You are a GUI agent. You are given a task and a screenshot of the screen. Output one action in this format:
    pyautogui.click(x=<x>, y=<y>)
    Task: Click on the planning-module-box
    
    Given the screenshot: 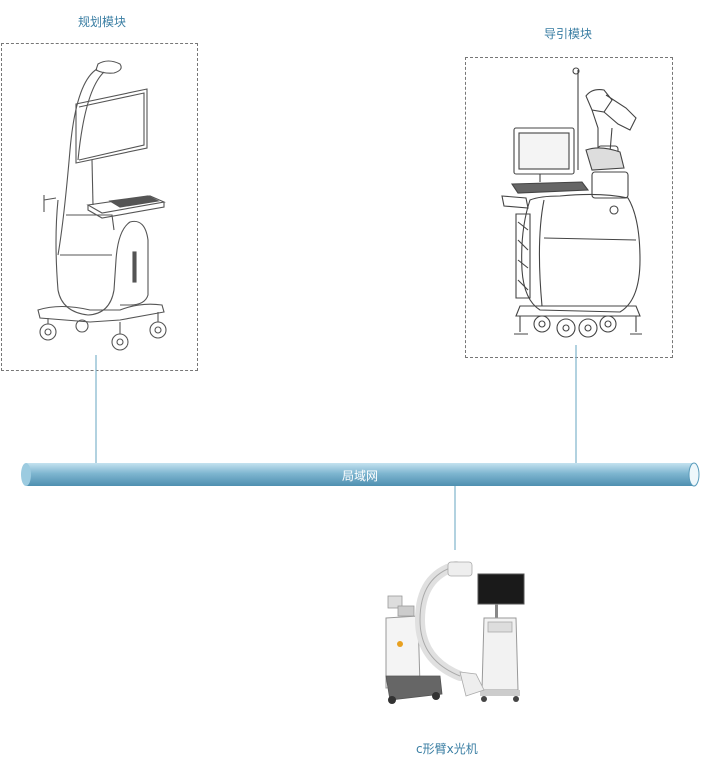 What is the action you would take?
    pyautogui.click(x=99, y=207)
    